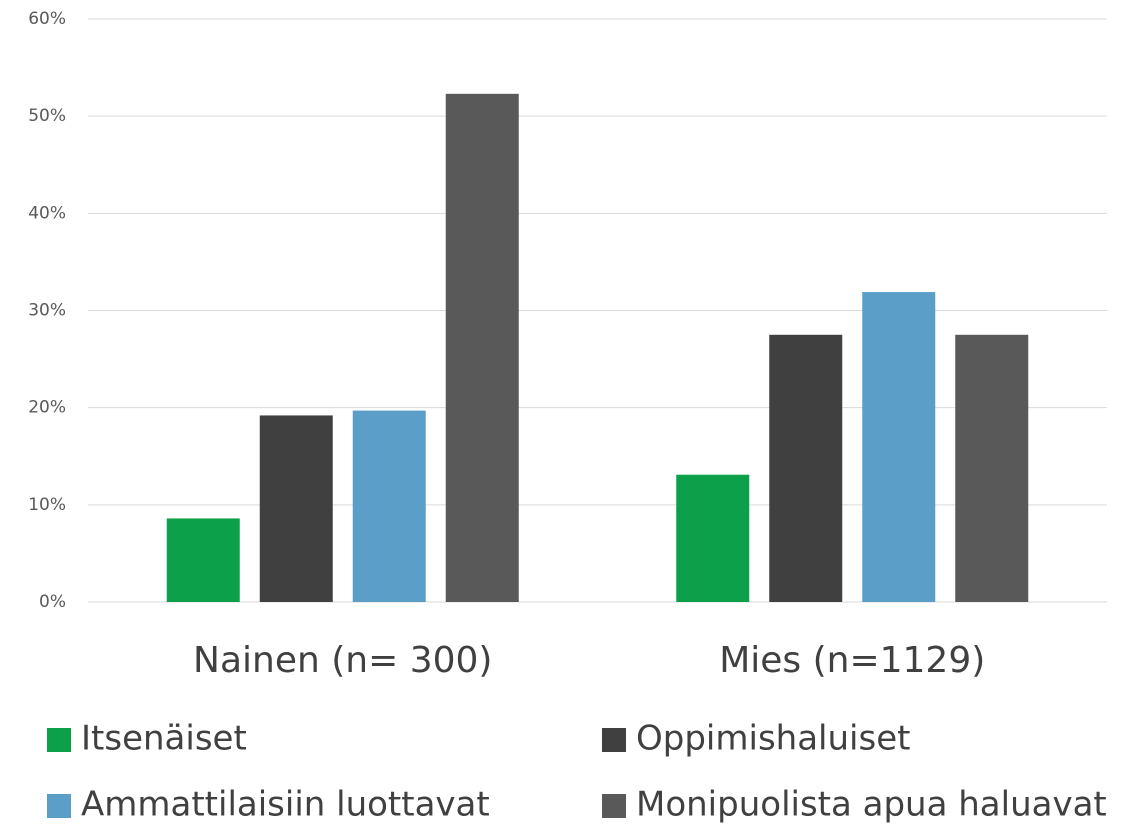 The height and width of the screenshot is (833, 1135). I want to click on x-tick-label: Nainen (n= 300), so click(342, 660).